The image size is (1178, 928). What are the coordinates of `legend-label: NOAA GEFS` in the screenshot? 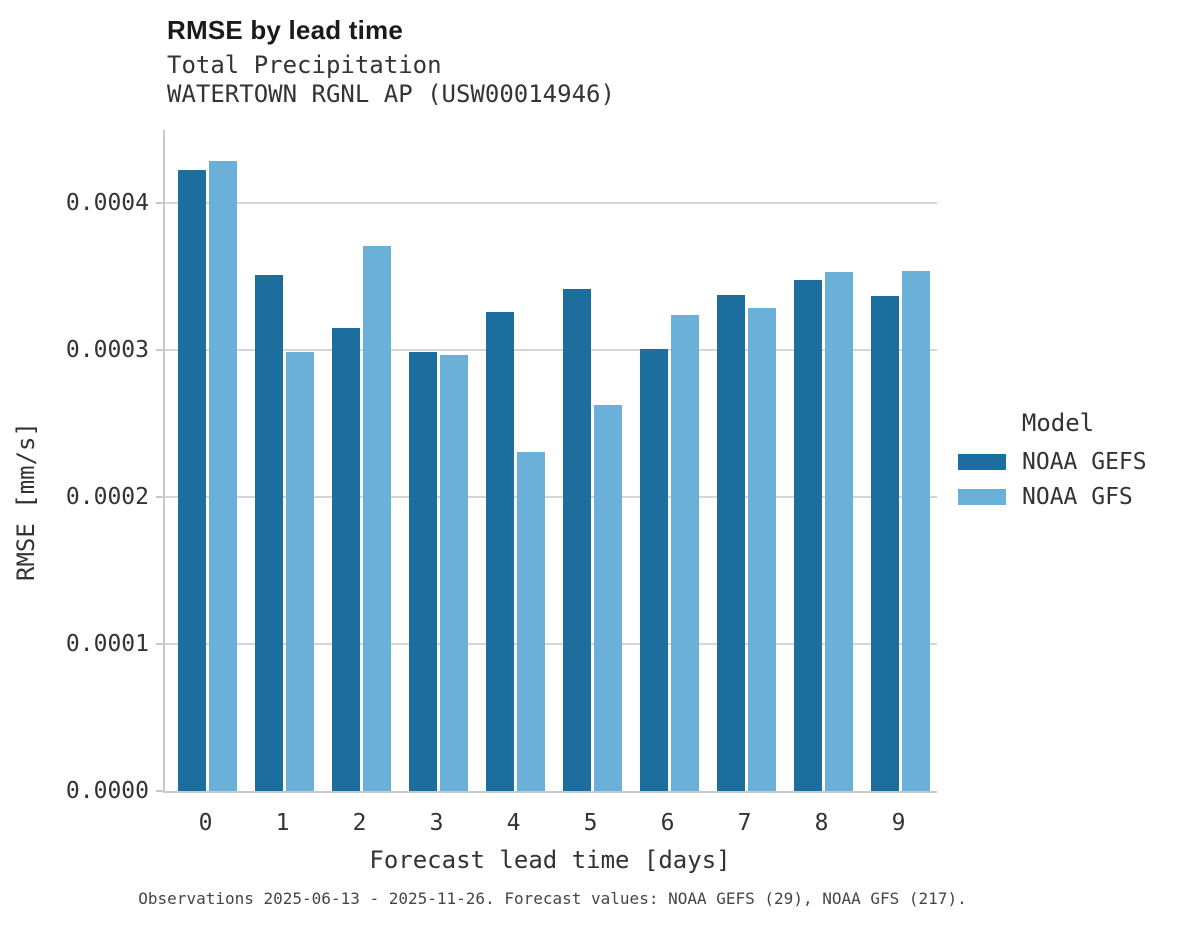 It's located at (1084, 461).